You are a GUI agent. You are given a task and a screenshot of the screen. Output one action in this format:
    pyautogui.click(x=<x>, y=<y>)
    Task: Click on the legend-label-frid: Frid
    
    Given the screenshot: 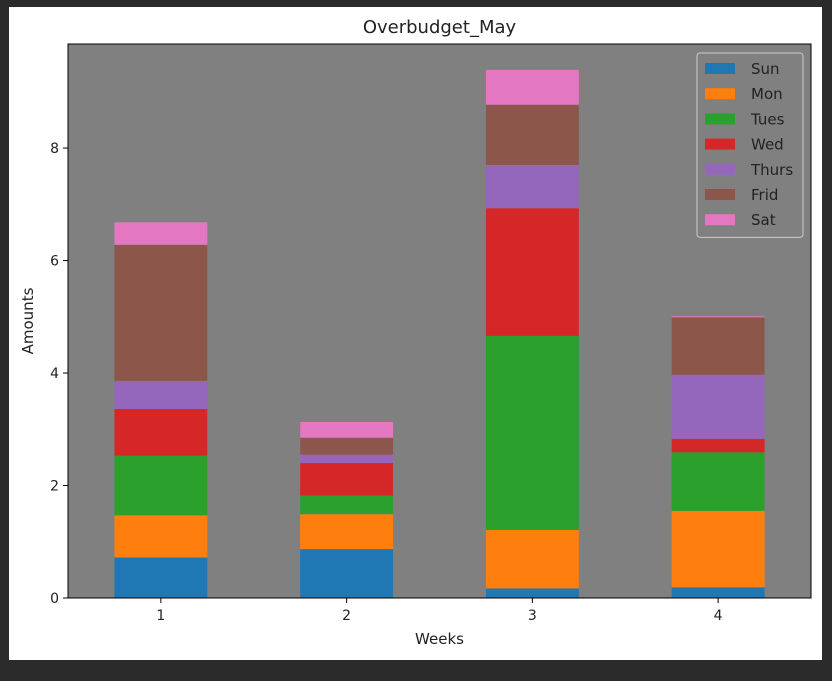 What is the action you would take?
    pyautogui.click(x=764, y=195)
    